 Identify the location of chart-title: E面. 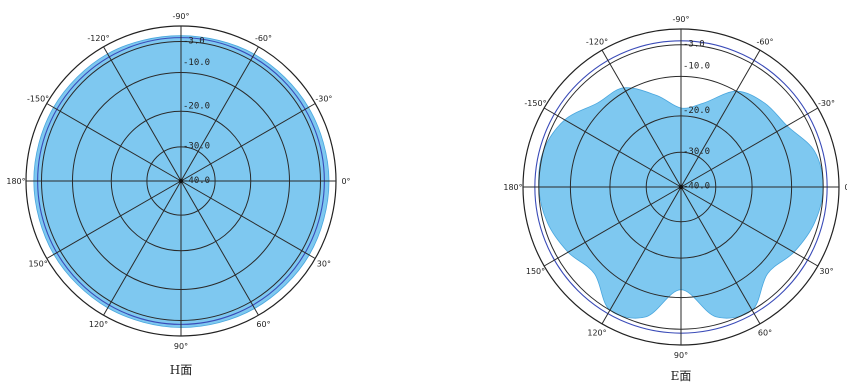
(681, 376).